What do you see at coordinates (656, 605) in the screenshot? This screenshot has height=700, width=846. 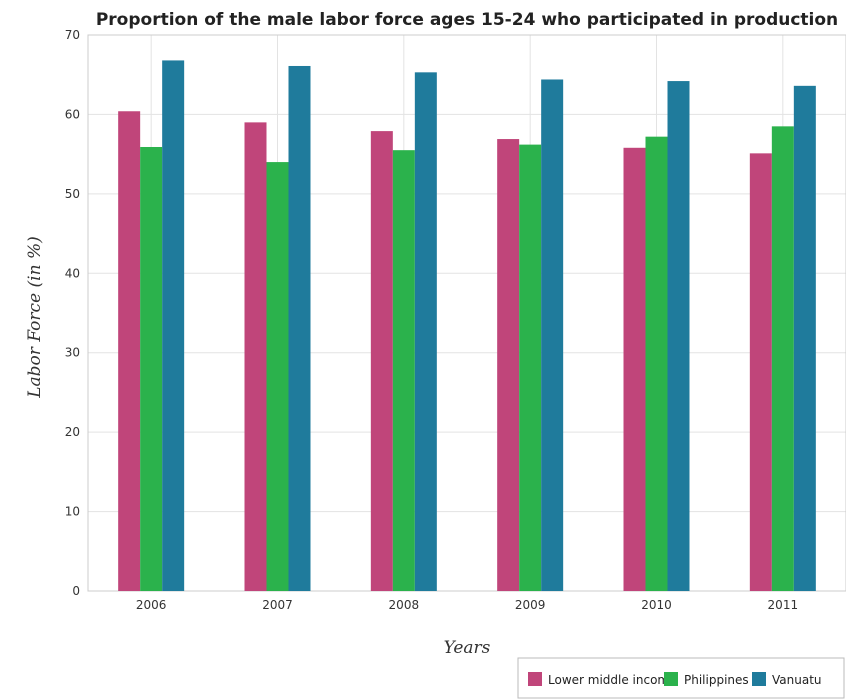 I see `x-tick-label: 2010` at bounding box center [656, 605].